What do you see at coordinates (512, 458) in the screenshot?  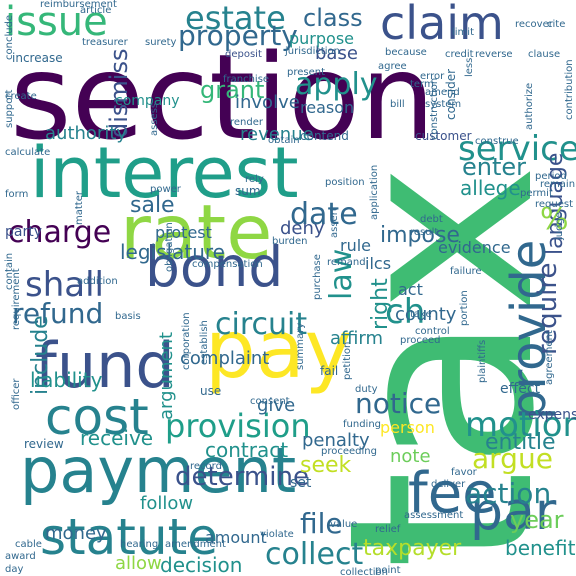 I see `word-argue: argue` at bounding box center [512, 458].